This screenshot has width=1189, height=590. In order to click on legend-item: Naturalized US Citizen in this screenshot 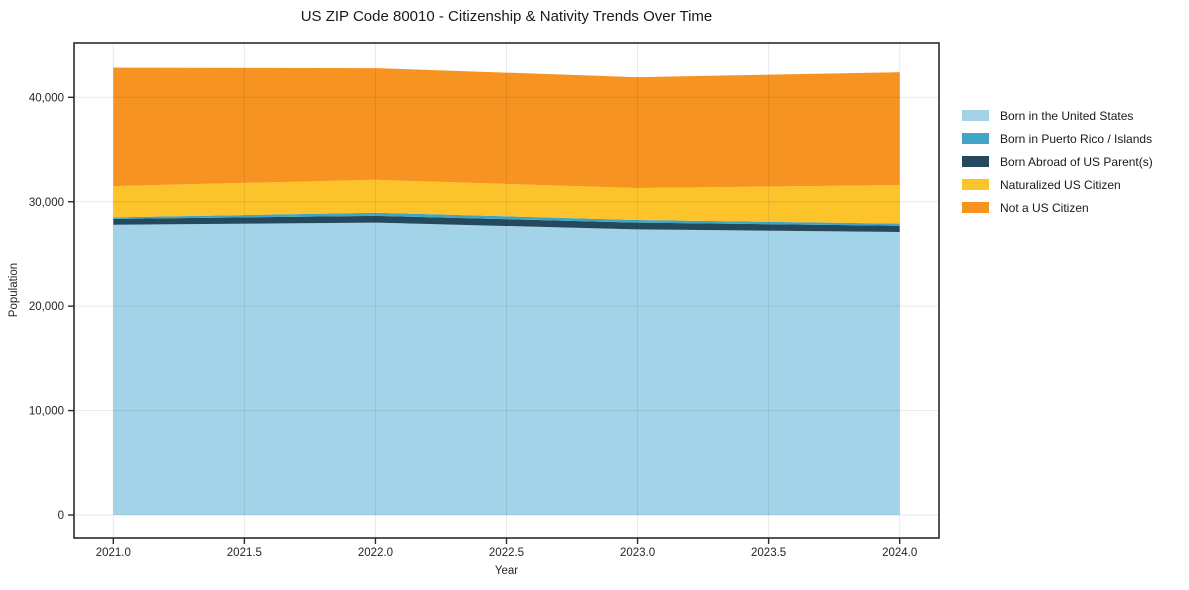, I will do `click(1057, 184)`.